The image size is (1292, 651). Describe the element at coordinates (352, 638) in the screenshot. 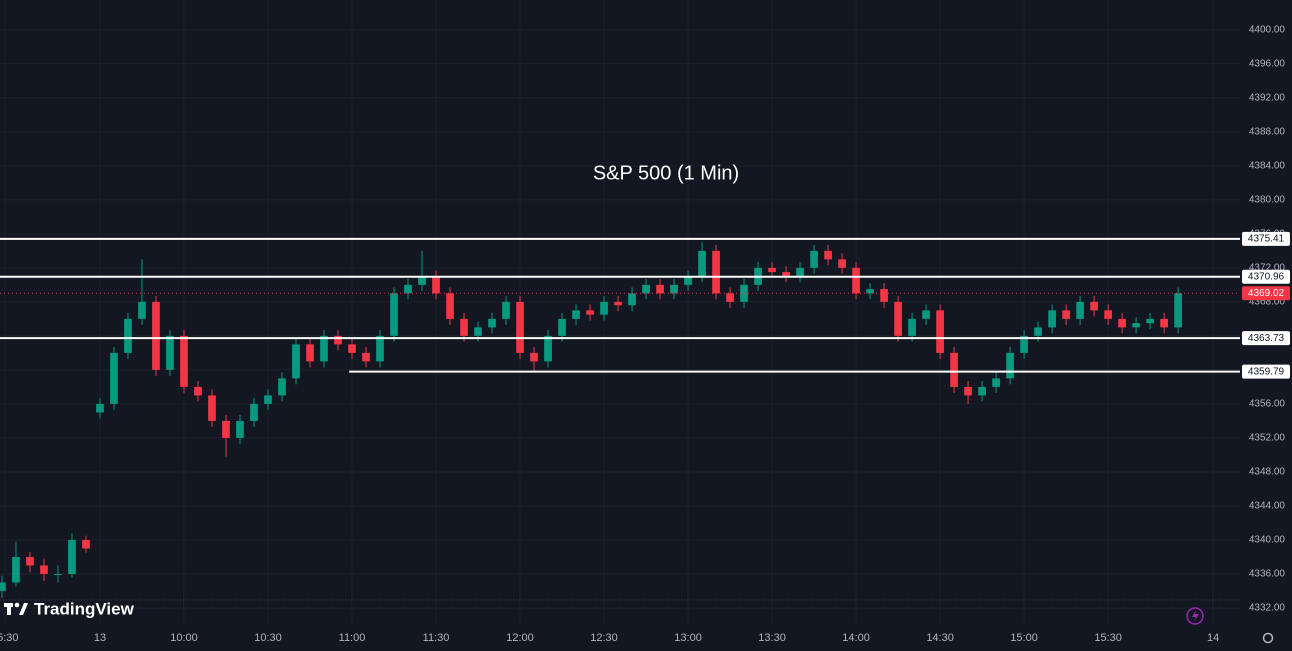

I see `x-tick-label: 11:00` at that location.